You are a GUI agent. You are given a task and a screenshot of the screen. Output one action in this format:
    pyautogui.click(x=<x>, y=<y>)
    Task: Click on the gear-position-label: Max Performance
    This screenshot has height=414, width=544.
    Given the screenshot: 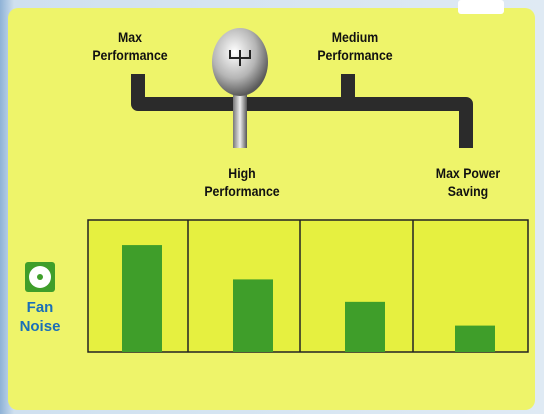 What is the action you would take?
    pyautogui.click(x=130, y=46)
    